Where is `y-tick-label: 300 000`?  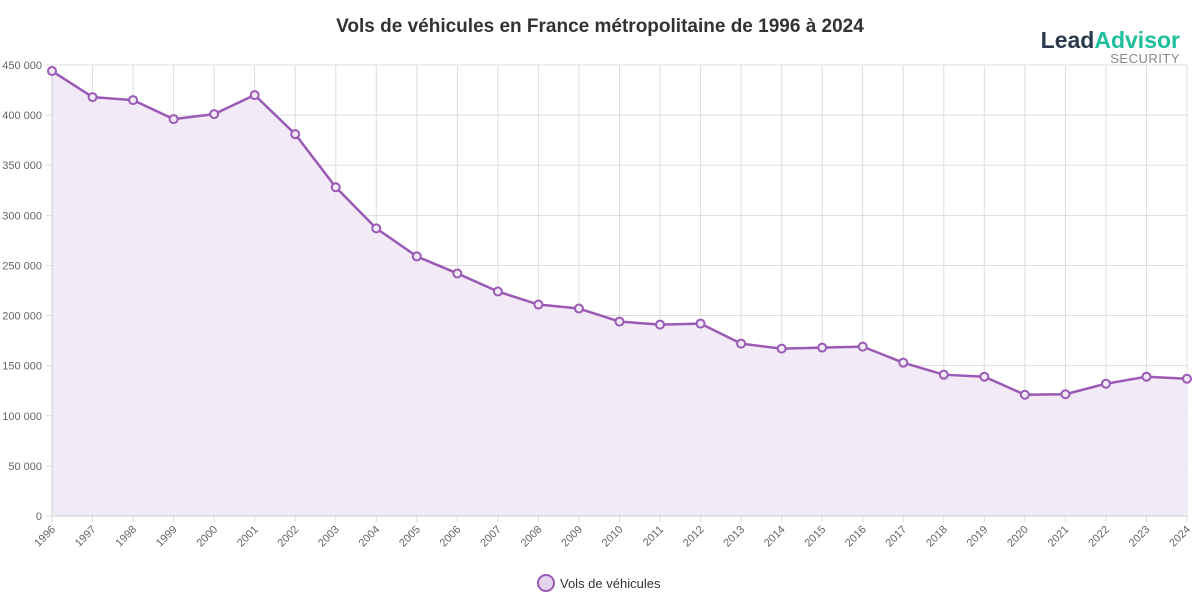
y-tick-label: 300 000 is located at coordinates (22, 216).